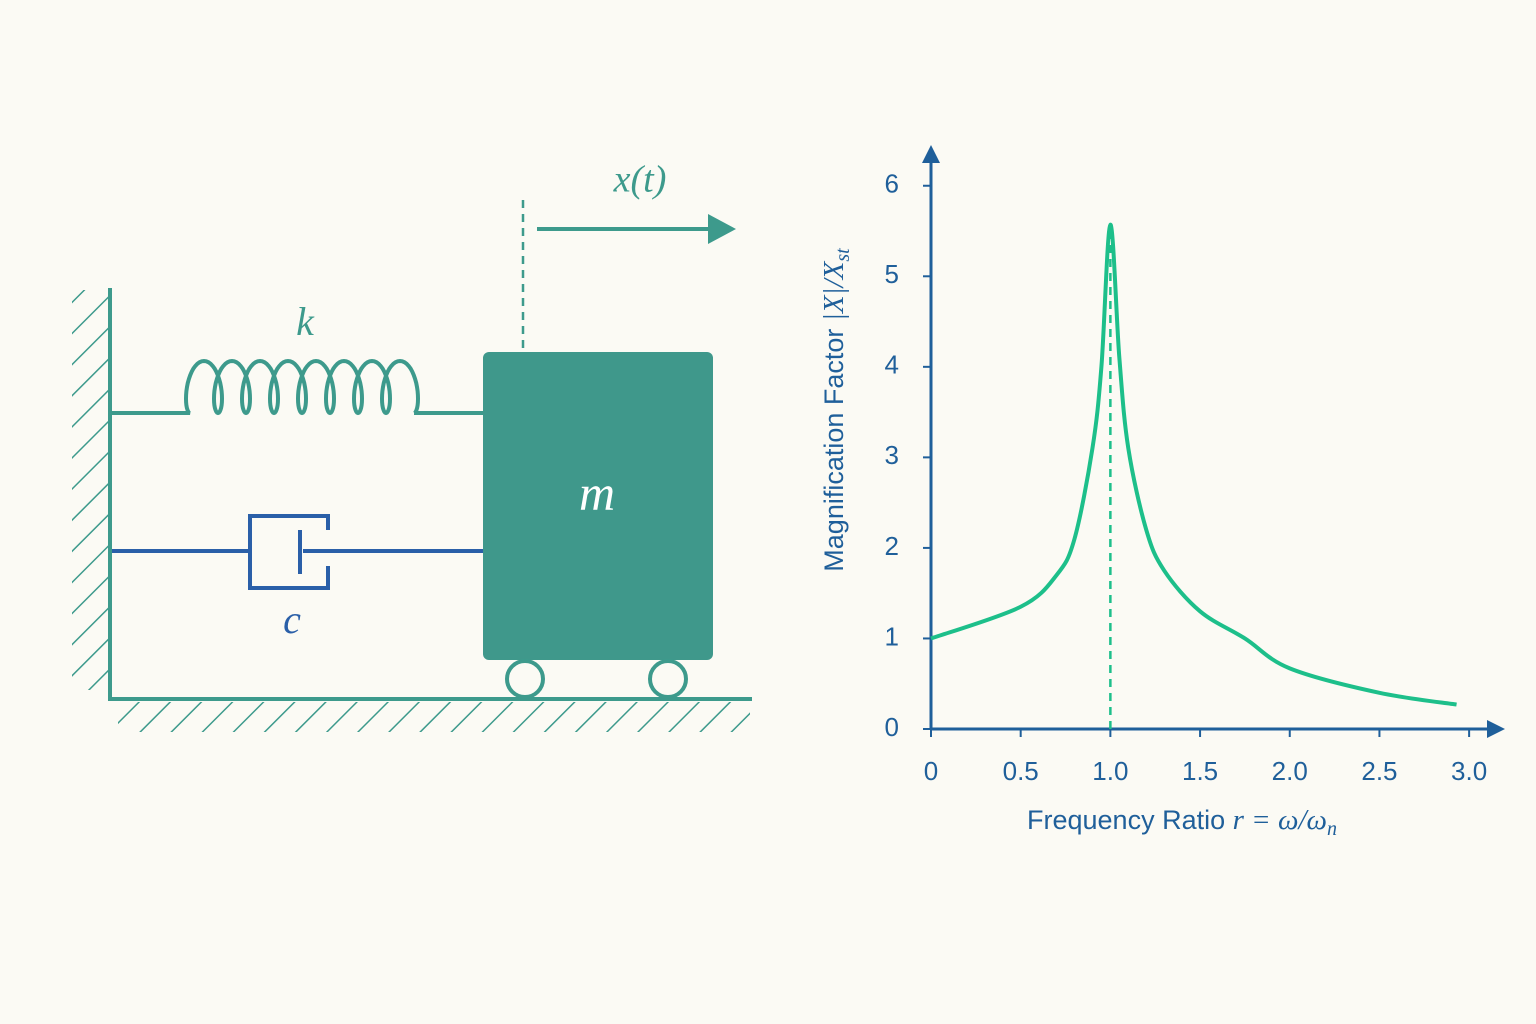 This screenshot has height=1024, width=1536. Describe the element at coordinates (297, 552) in the screenshot. I see `damper` at that location.